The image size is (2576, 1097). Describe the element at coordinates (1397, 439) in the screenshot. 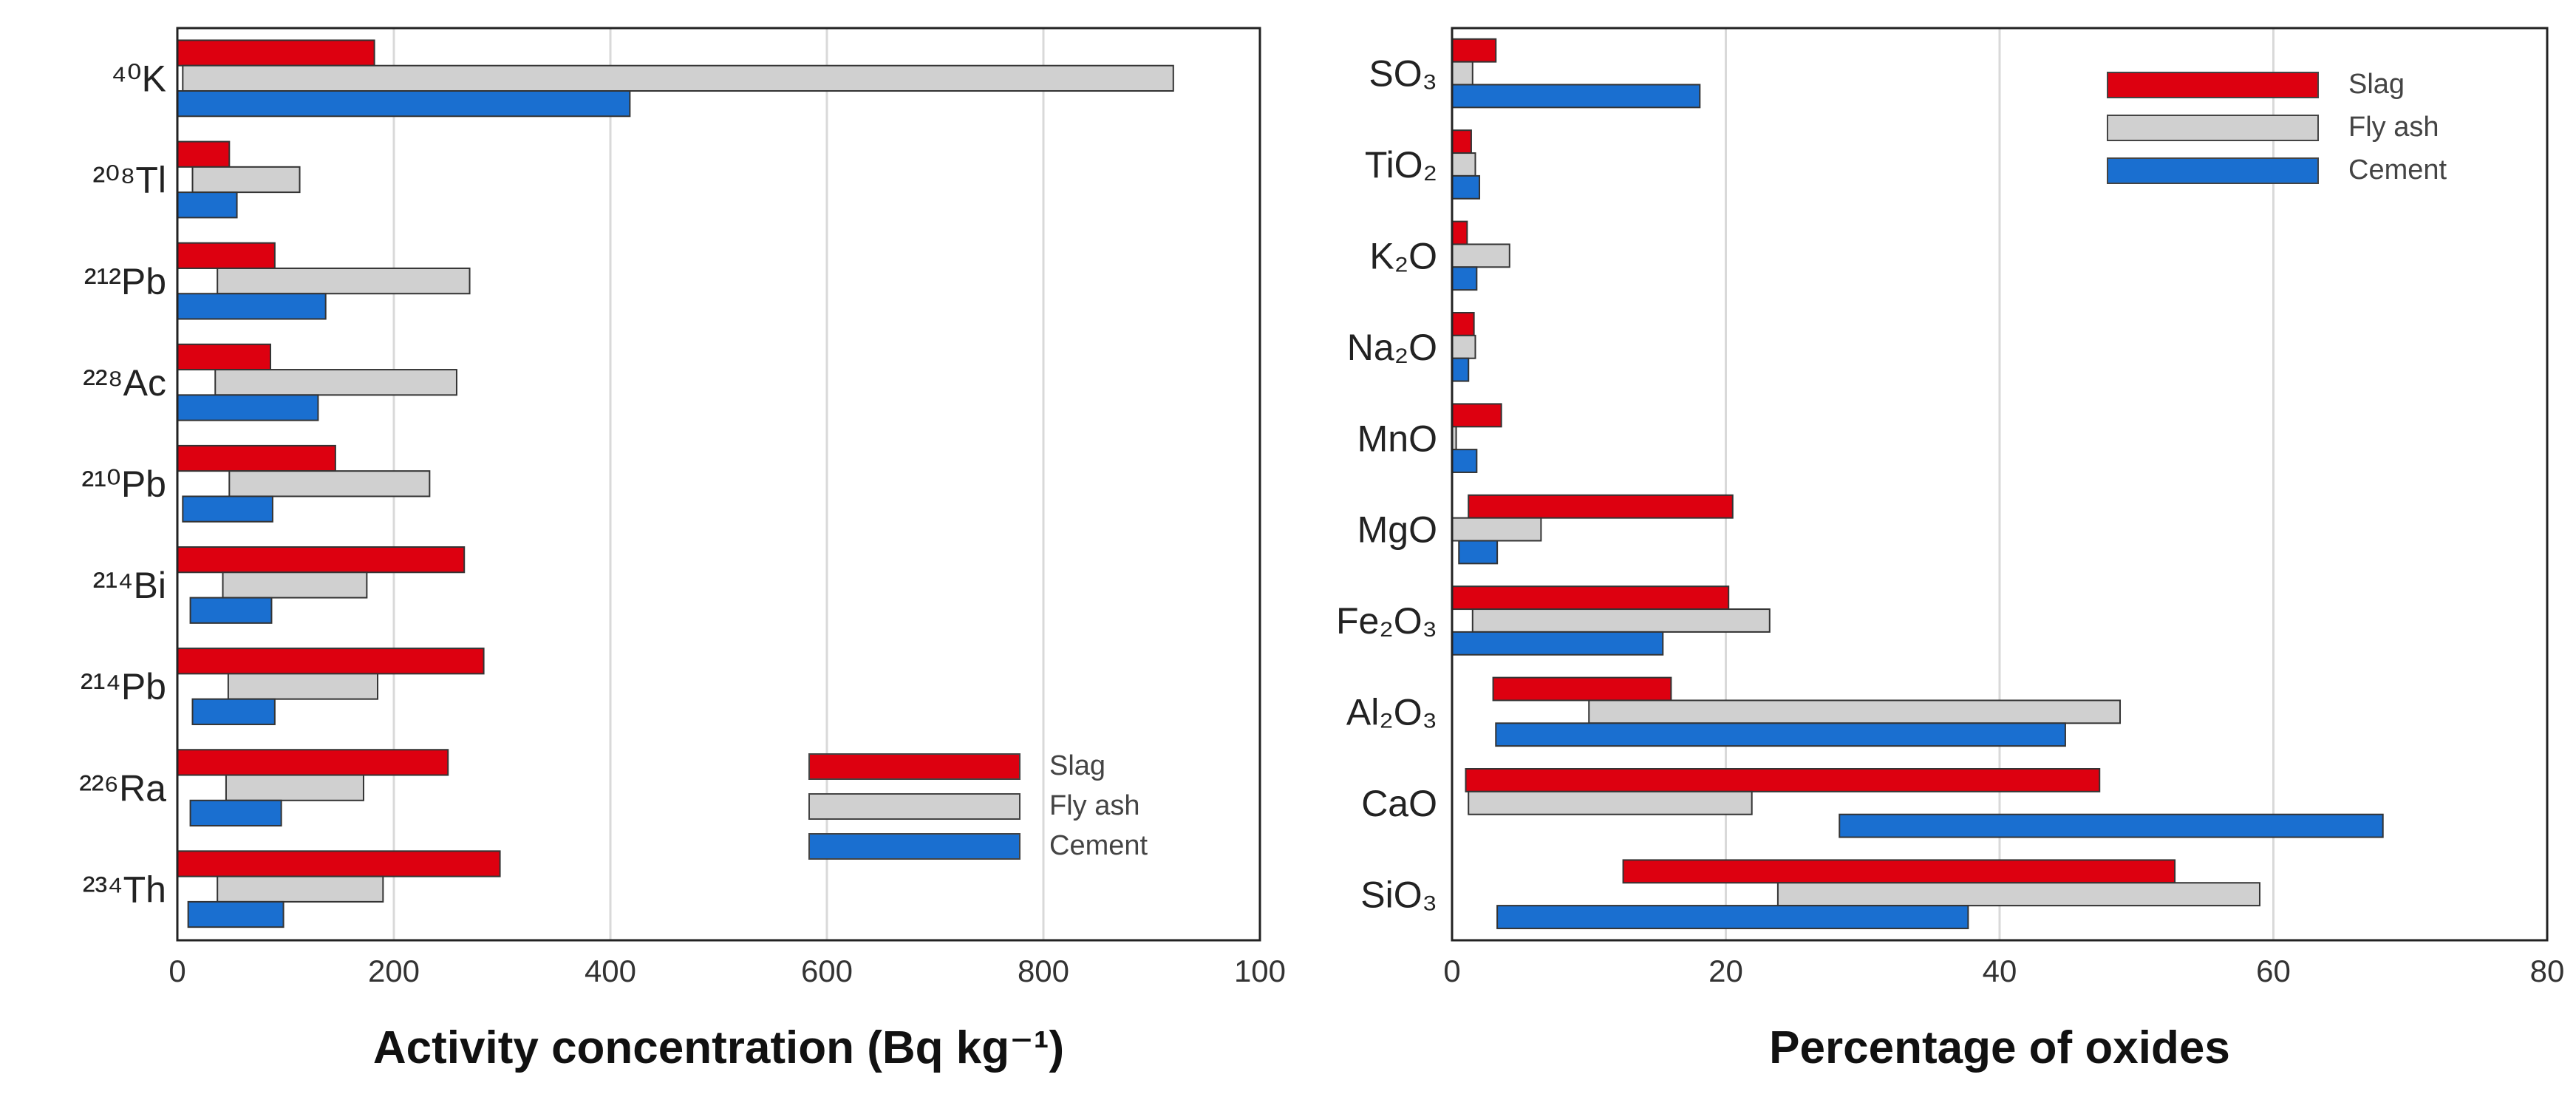

I see `category-label: MnO` at that location.